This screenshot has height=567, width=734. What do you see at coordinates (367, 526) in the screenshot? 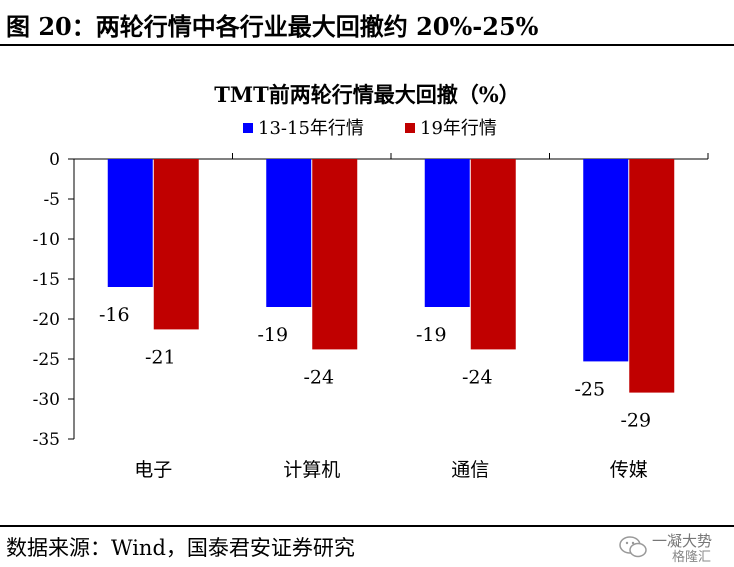
I see `footer-divider` at bounding box center [367, 526].